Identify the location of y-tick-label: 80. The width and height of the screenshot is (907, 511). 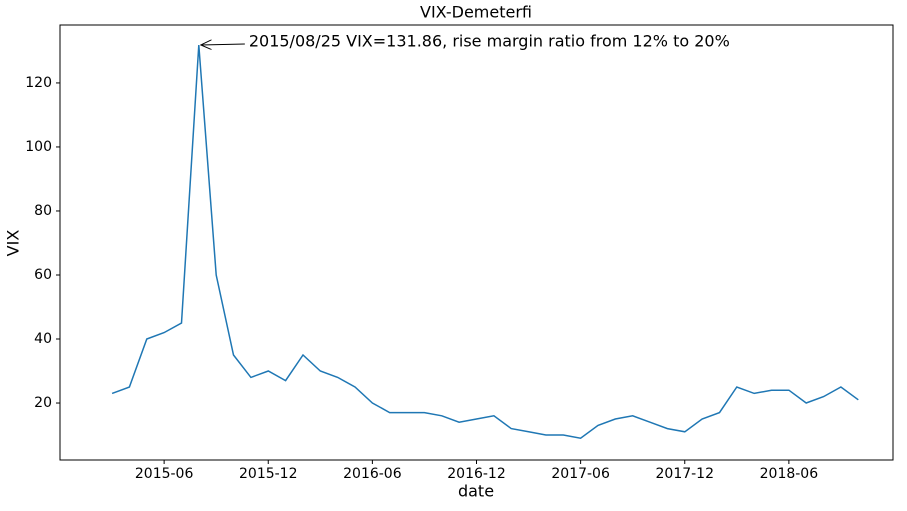
(43, 211).